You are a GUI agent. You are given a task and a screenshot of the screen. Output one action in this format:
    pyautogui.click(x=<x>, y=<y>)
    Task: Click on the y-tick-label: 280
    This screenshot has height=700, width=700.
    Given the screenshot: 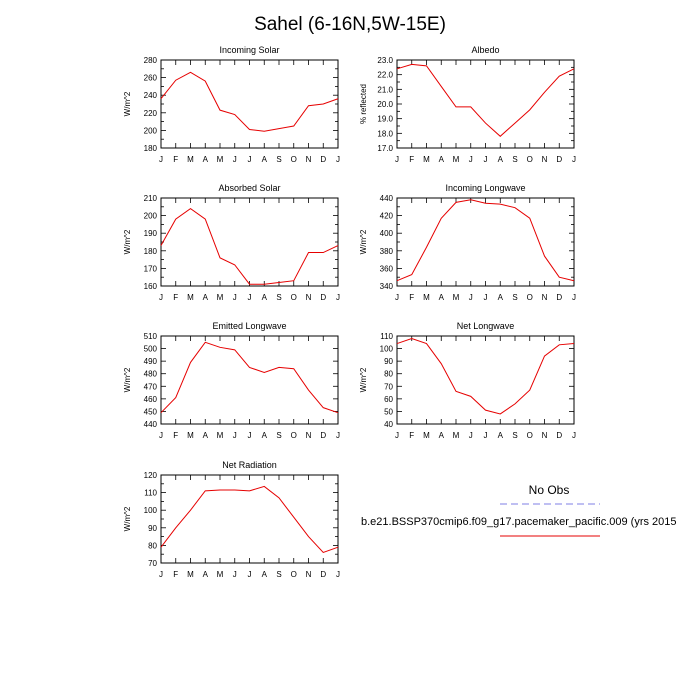 What is the action you would take?
    pyautogui.click(x=151, y=60)
    